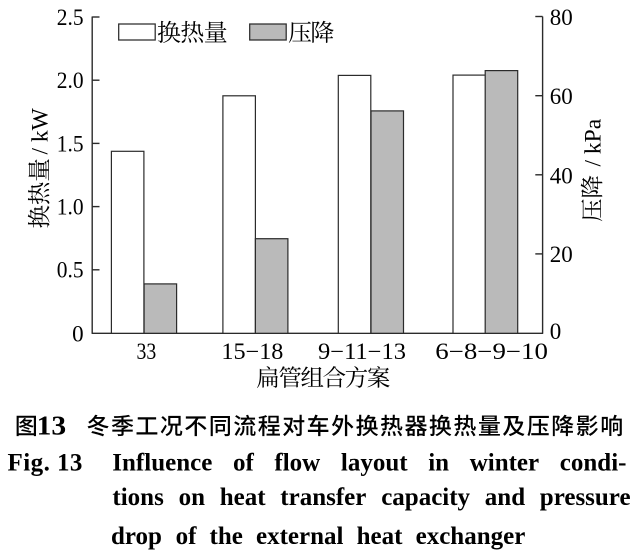  I want to click on svg-text: capacity, so click(425, 497).